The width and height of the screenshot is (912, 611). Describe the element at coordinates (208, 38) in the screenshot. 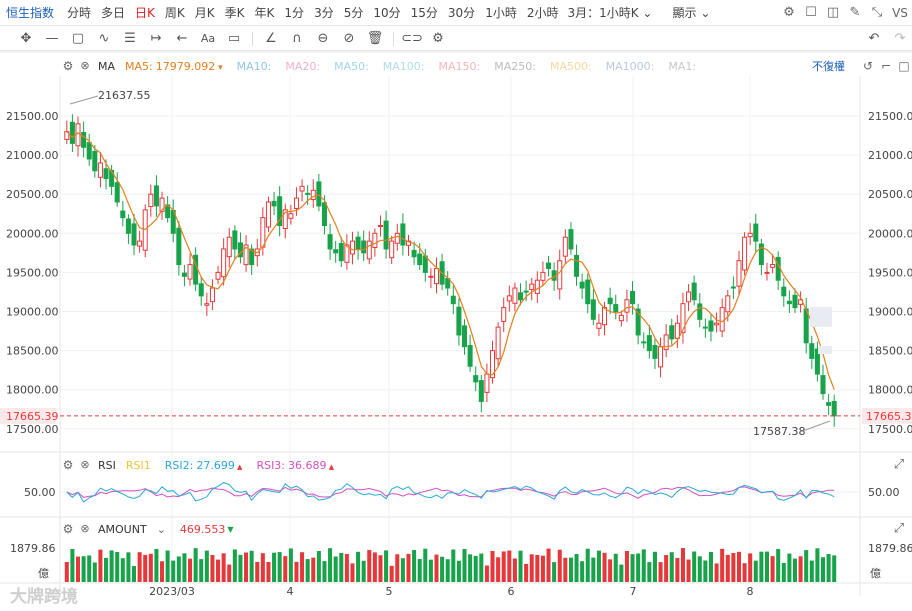

I see `text-tool-icon: Aa` at that location.